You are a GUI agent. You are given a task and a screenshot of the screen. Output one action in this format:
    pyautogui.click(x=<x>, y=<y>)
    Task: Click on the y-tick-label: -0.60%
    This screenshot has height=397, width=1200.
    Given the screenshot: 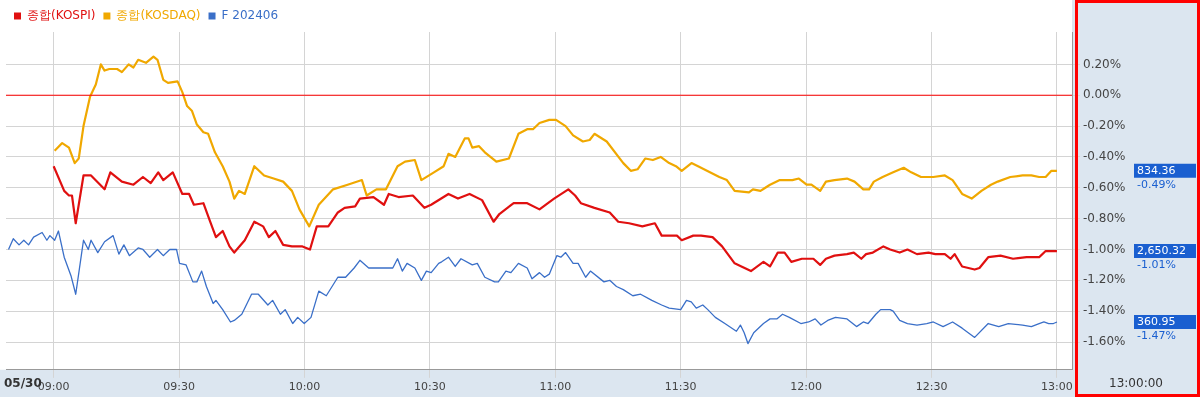 What is the action you would take?
    pyautogui.click(x=1104, y=186)
    